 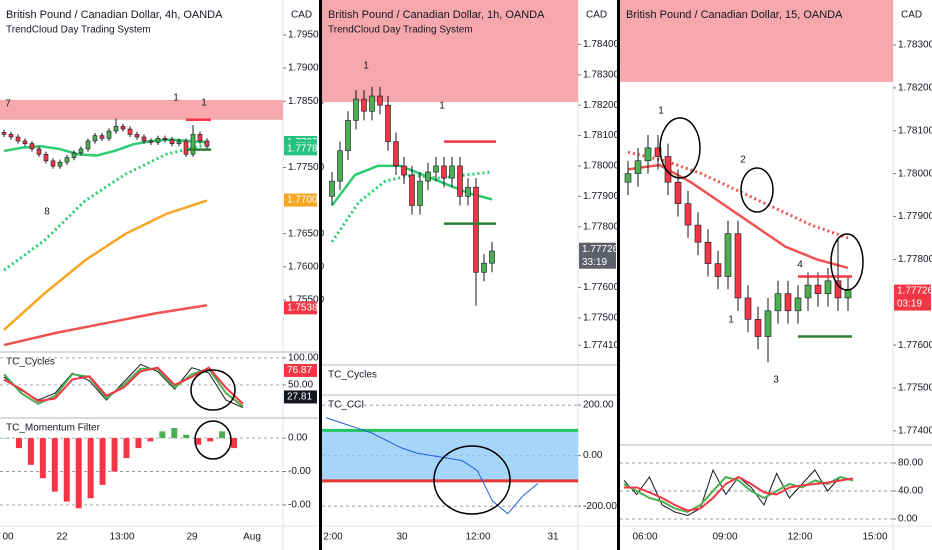 I want to click on y-tick-label: 1.77400, so click(x=915, y=430).